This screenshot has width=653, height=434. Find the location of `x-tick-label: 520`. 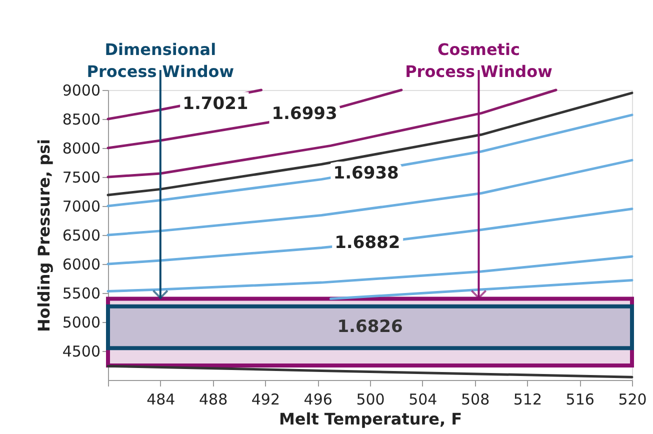

x-tick-label: 520 is located at coordinates (632, 399).